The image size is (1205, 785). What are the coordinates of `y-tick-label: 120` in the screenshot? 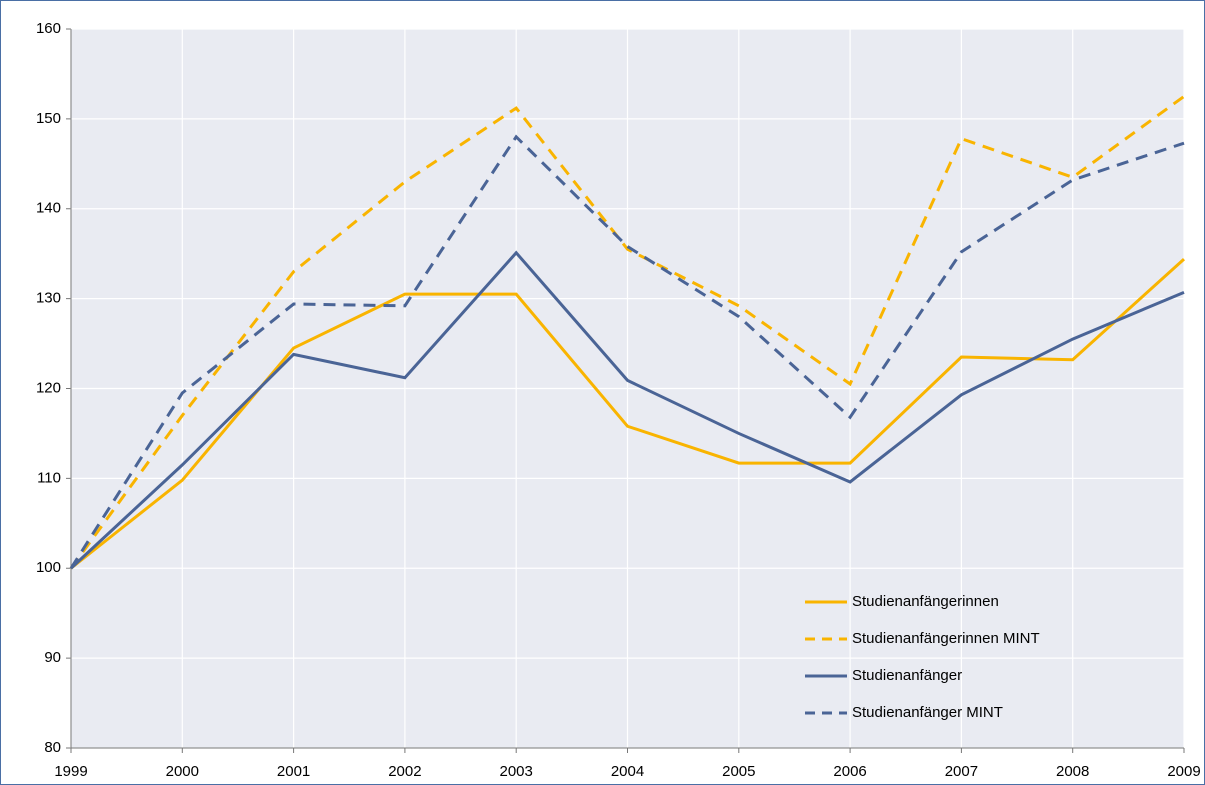 It's located at (48, 387).